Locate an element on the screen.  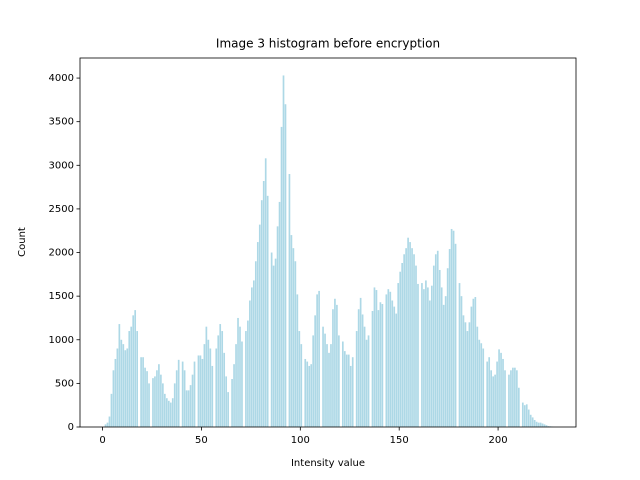
chart-title: Image 3 histogram before encryption is located at coordinates (328, 44).